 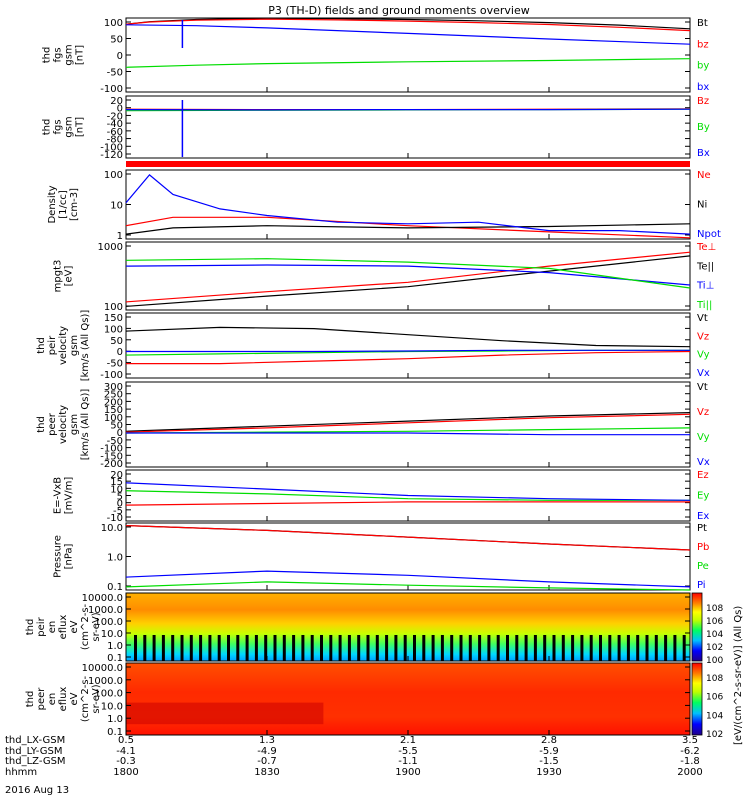 I want to click on y-axis-label: sr-eV), so click(x=96, y=698).